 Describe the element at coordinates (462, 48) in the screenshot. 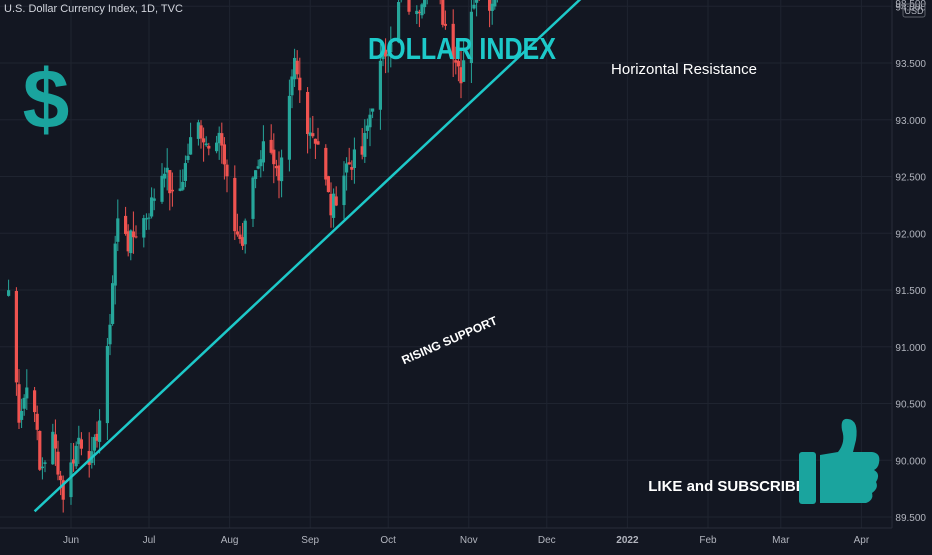

I see `headline-title: DOLLAR INDEX` at that location.